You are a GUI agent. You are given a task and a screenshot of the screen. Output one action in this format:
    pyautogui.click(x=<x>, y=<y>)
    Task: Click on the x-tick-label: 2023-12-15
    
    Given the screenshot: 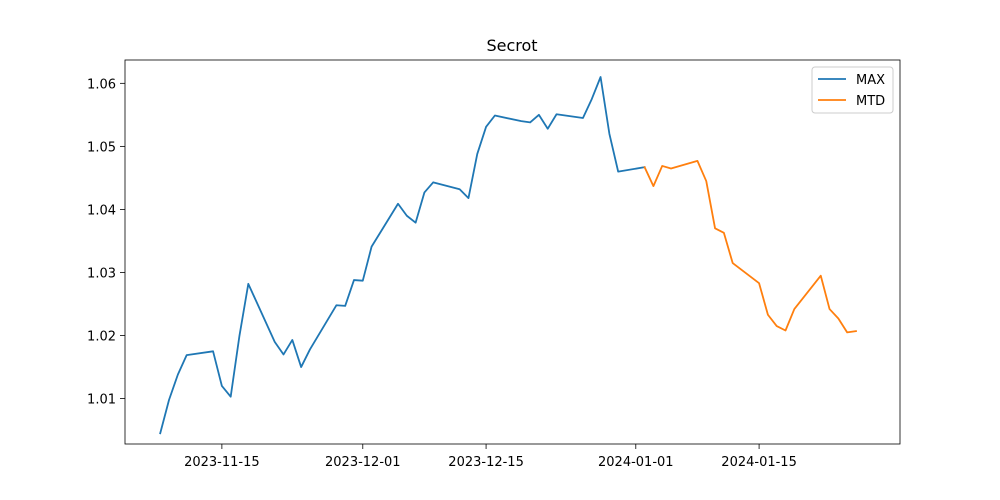 What is the action you would take?
    pyautogui.click(x=486, y=462)
    